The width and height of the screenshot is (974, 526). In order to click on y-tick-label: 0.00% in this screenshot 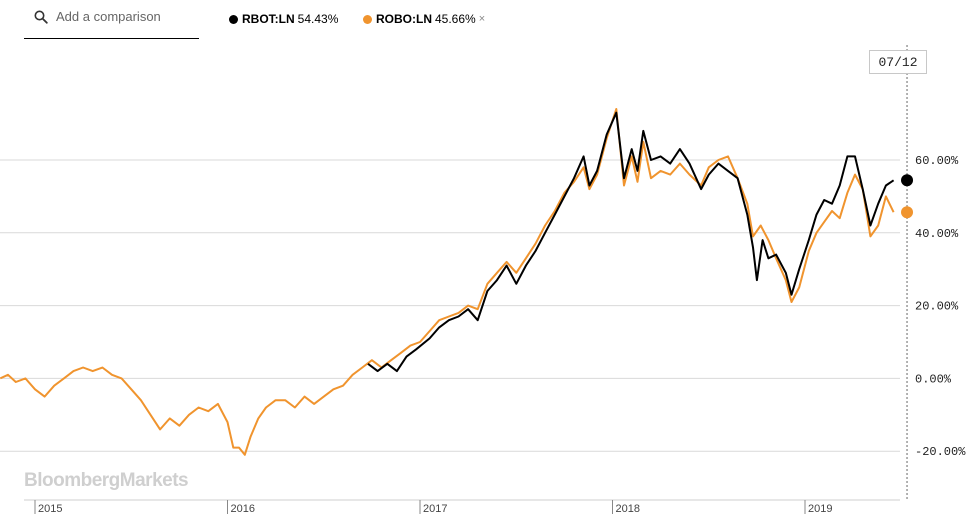, I will do `click(933, 379)`.